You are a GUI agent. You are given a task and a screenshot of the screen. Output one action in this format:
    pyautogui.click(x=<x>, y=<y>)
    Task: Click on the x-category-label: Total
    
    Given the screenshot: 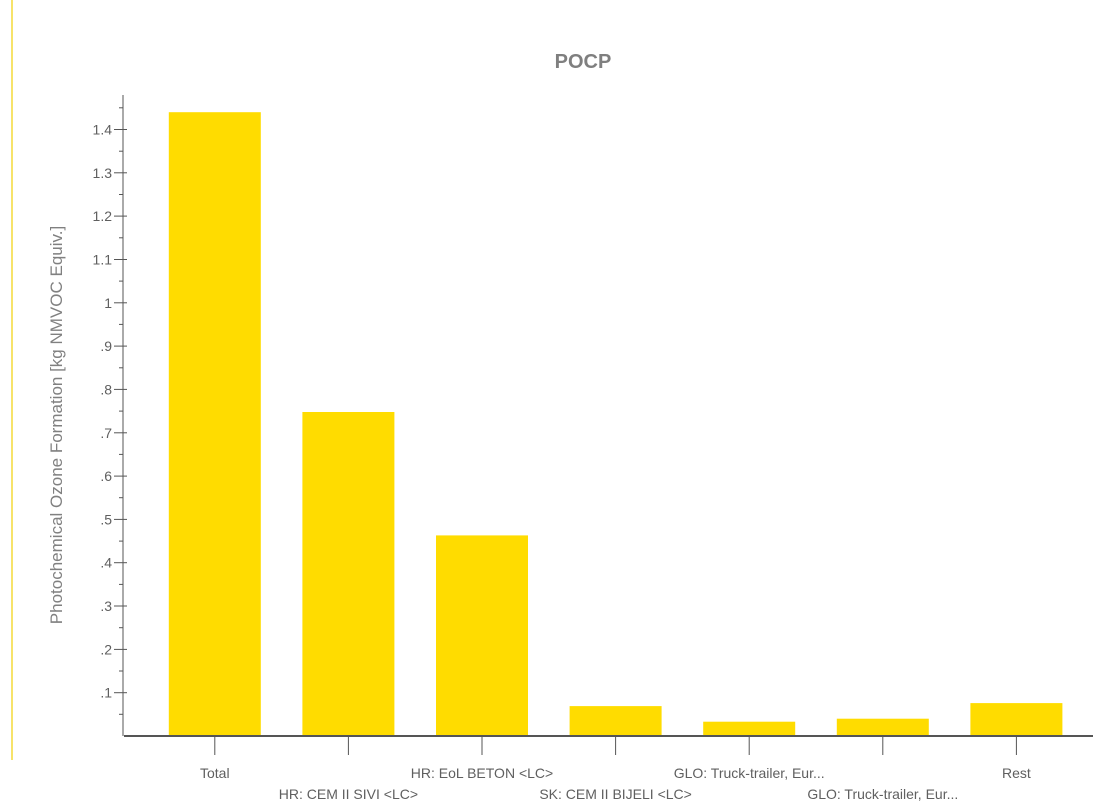 What is the action you would take?
    pyautogui.click(x=215, y=773)
    